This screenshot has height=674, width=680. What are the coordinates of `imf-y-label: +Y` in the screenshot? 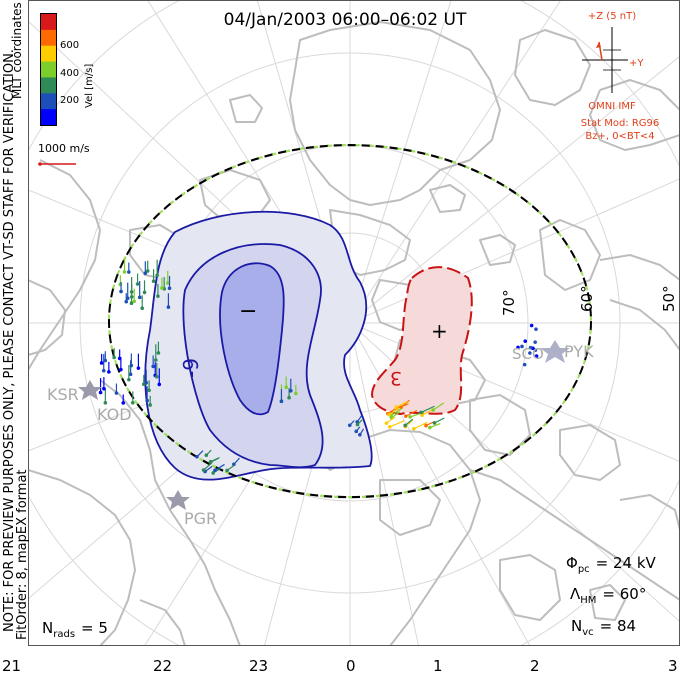 It's located at (636, 63).